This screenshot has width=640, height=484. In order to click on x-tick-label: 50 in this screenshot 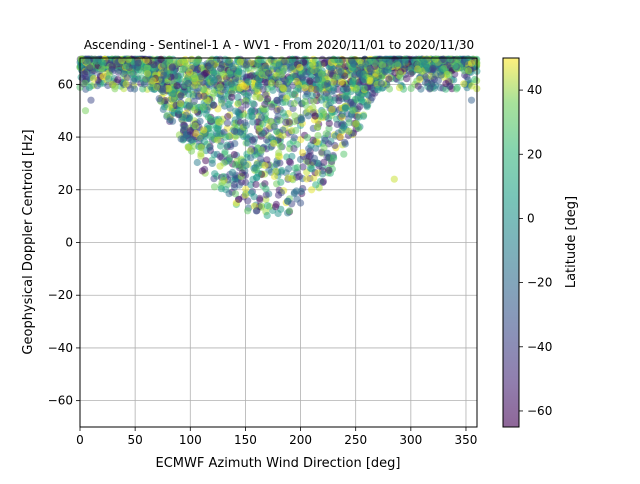, I will do `click(134, 440)`.